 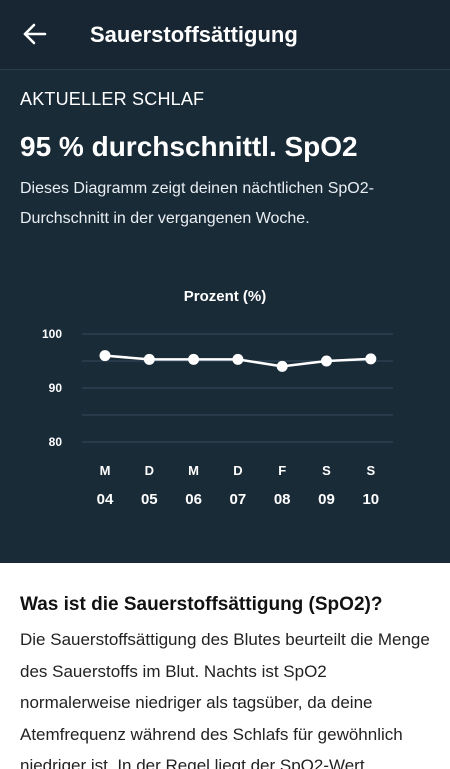 What do you see at coordinates (149, 499) in the screenshot?
I see `x-date-label: 05` at bounding box center [149, 499].